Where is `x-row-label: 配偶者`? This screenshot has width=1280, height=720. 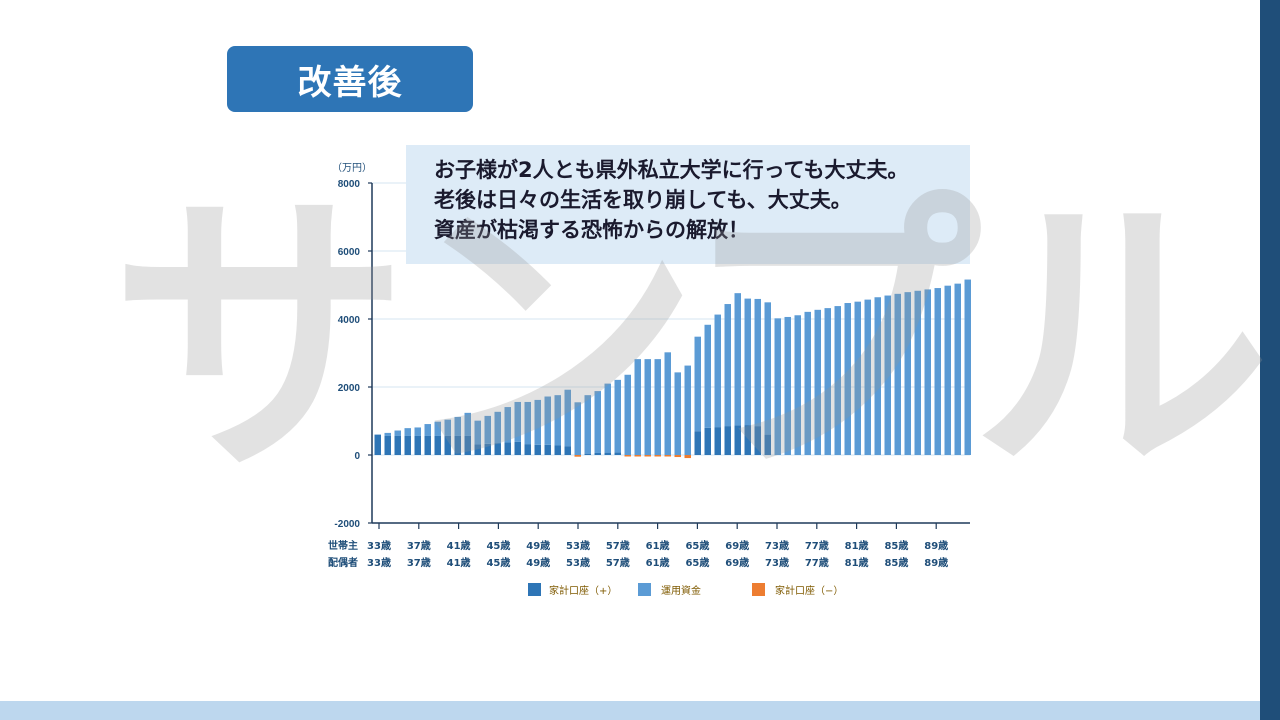 x-row-label: 配偶者 is located at coordinates (343, 562).